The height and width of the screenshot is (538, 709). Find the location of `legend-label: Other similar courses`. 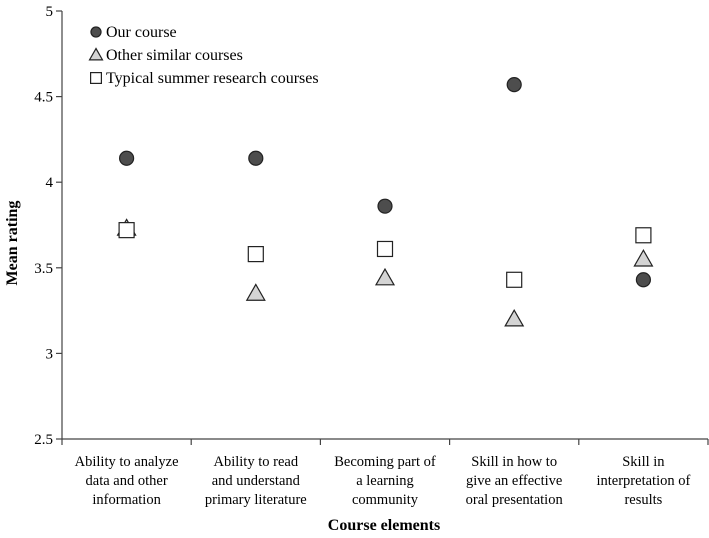

legend-label: Other similar courses is located at coordinates (174, 55).